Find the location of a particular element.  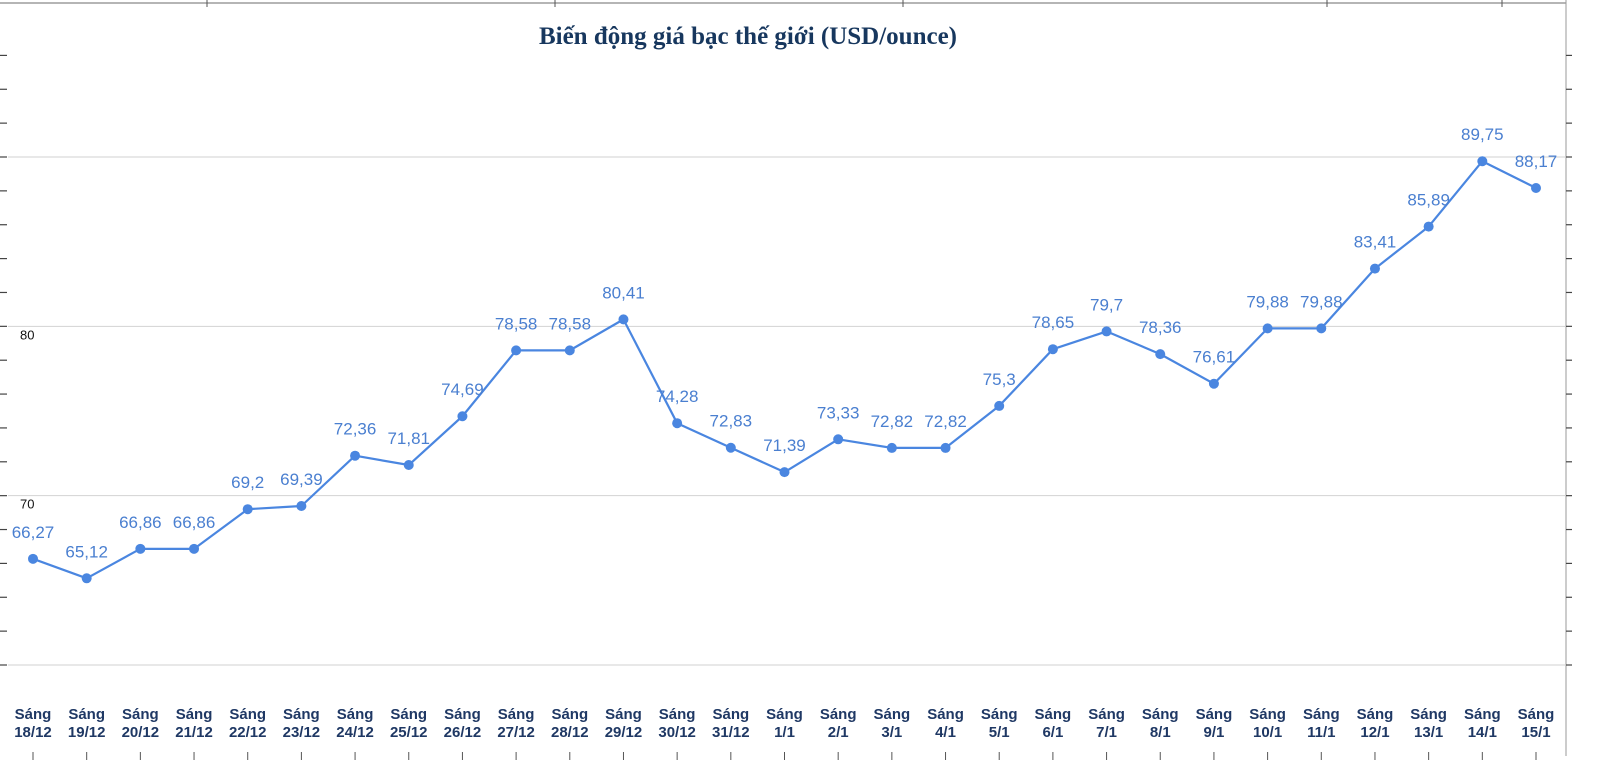

data-label: 85,89 is located at coordinates (1428, 200).